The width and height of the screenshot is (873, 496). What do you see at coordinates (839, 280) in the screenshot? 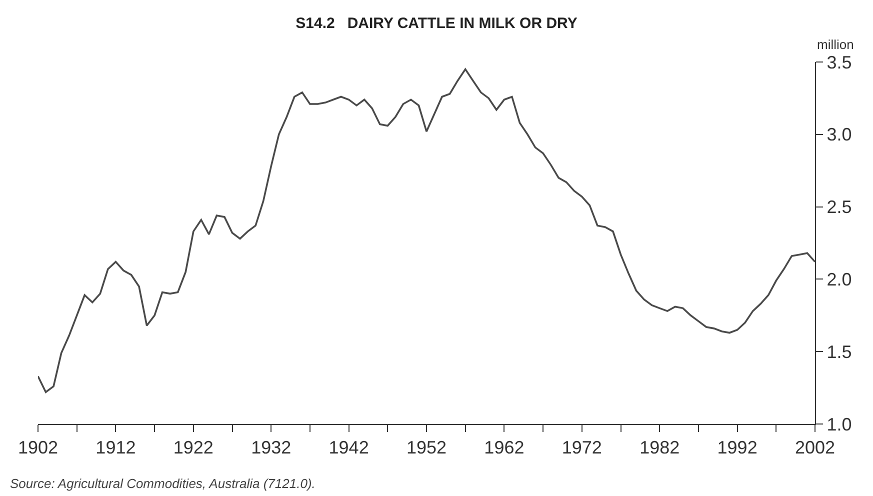
I see `y-tick-label: 2.0` at bounding box center [839, 280].